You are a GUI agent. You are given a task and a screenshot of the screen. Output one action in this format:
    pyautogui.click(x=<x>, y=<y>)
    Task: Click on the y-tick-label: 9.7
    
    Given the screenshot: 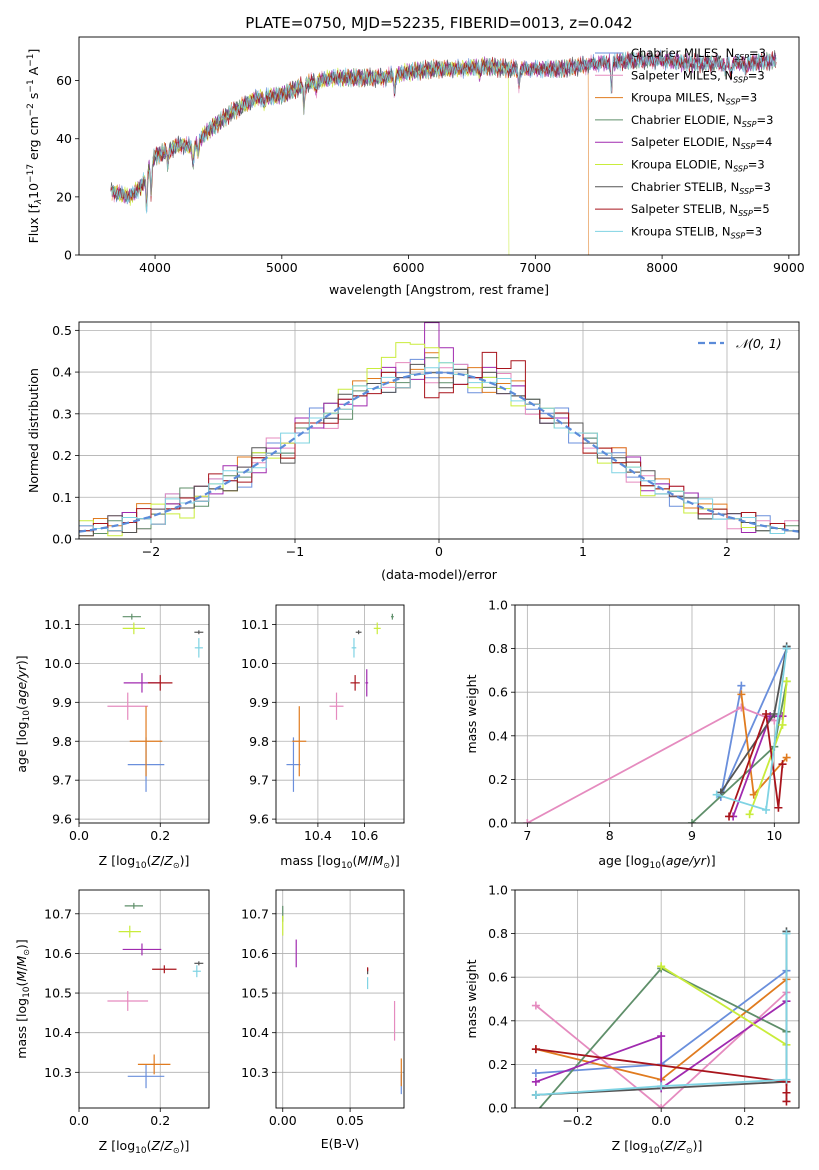 What is the action you would take?
    pyautogui.click(x=62, y=780)
    